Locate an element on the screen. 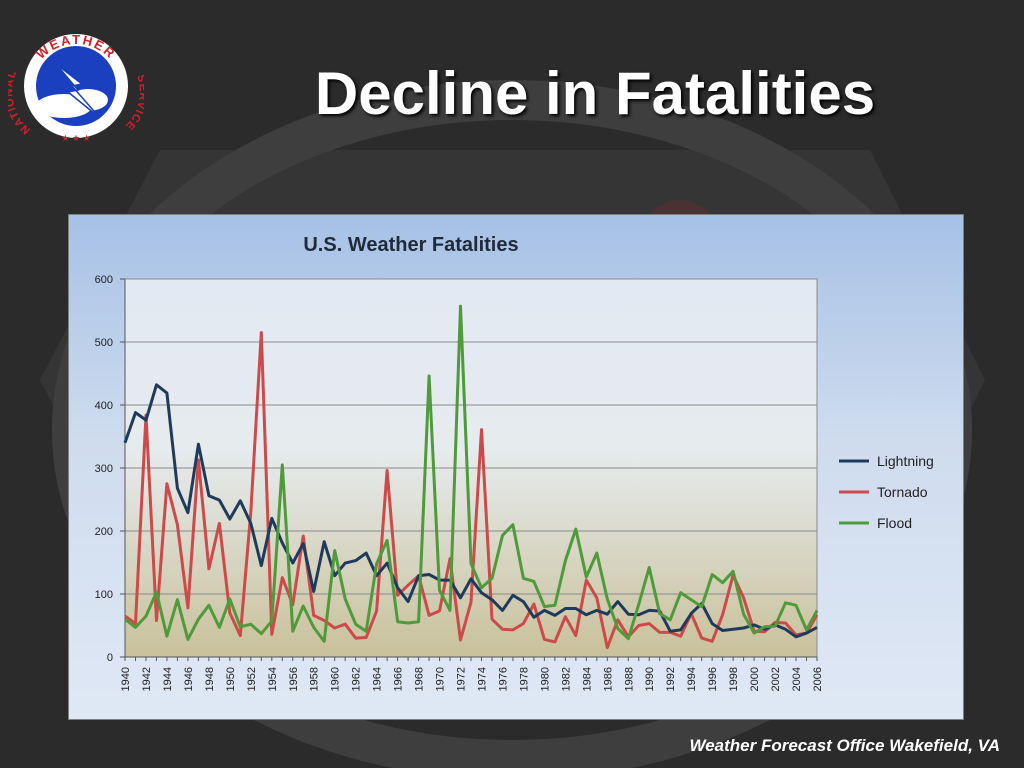 This screenshot has width=1024, height=768. x-tick-label-1954: 1954 is located at coordinates (273, 679).